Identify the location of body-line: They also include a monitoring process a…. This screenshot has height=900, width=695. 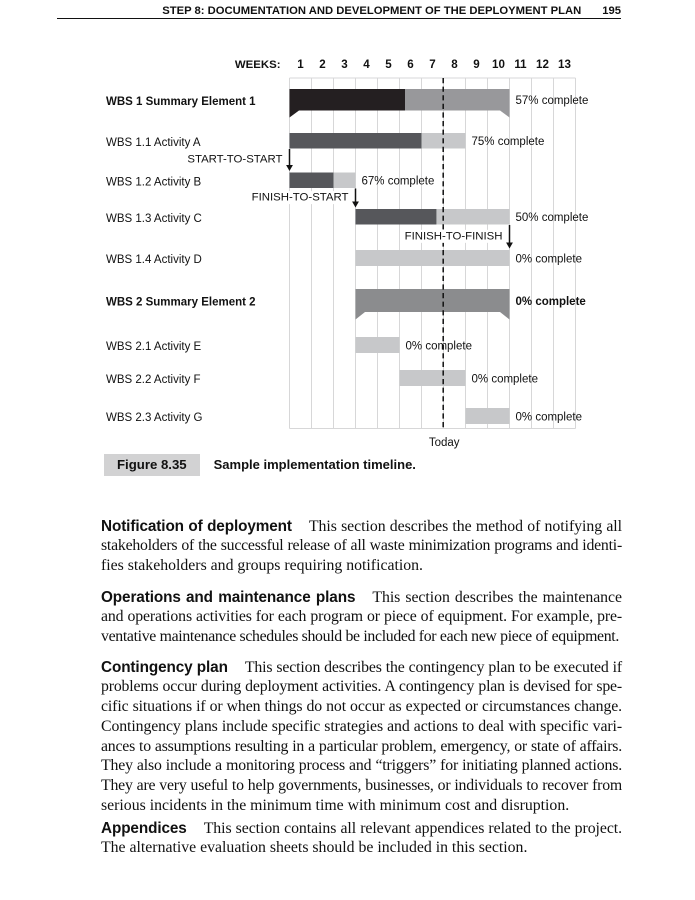
(361, 766).